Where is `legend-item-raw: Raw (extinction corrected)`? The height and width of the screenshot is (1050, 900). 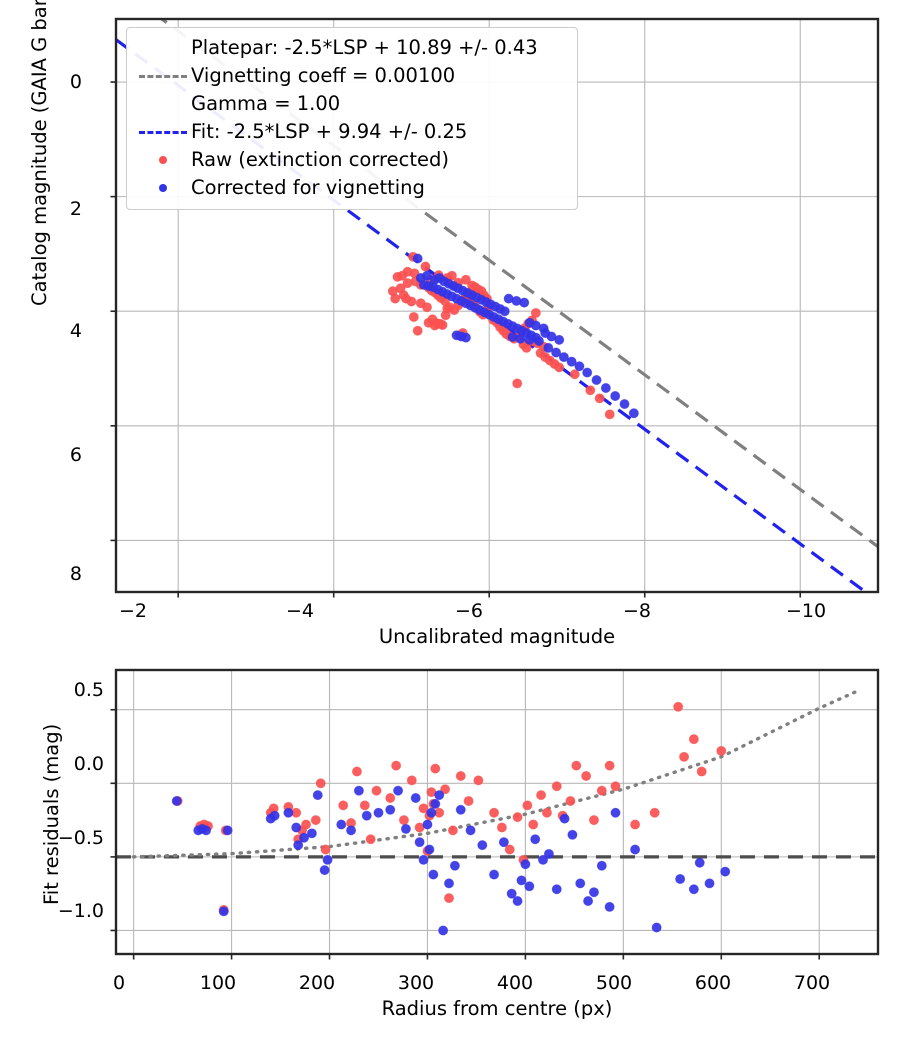 legend-item-raw: Raw (extinction corrected) is located at coordinates (351, 160).